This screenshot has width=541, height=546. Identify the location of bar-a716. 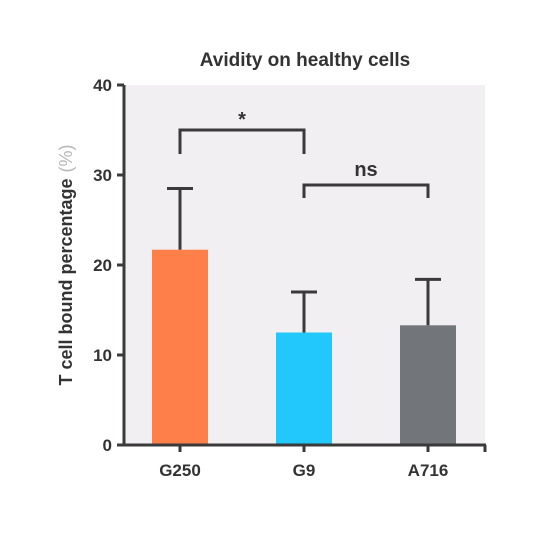
(428, 385).